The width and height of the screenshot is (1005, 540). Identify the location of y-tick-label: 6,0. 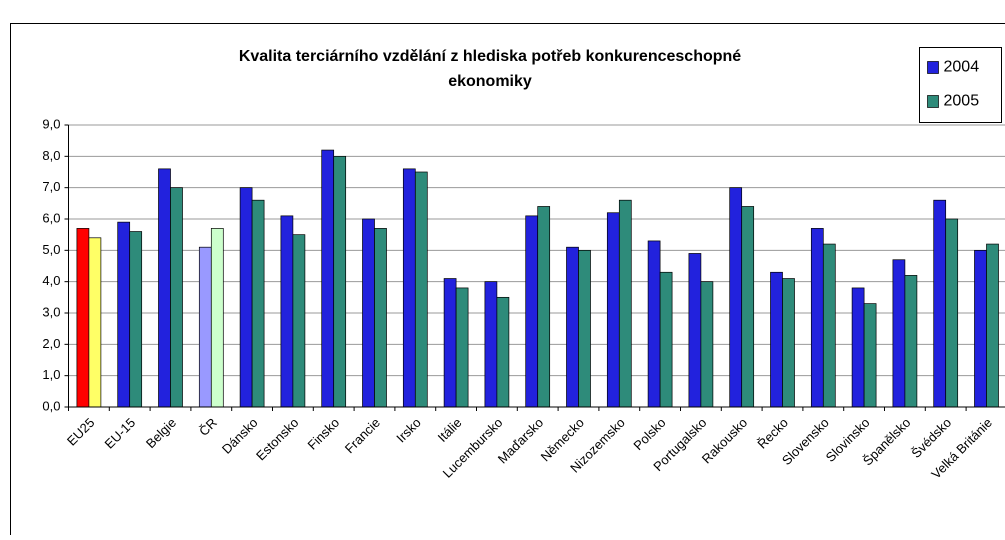
(51, 217).